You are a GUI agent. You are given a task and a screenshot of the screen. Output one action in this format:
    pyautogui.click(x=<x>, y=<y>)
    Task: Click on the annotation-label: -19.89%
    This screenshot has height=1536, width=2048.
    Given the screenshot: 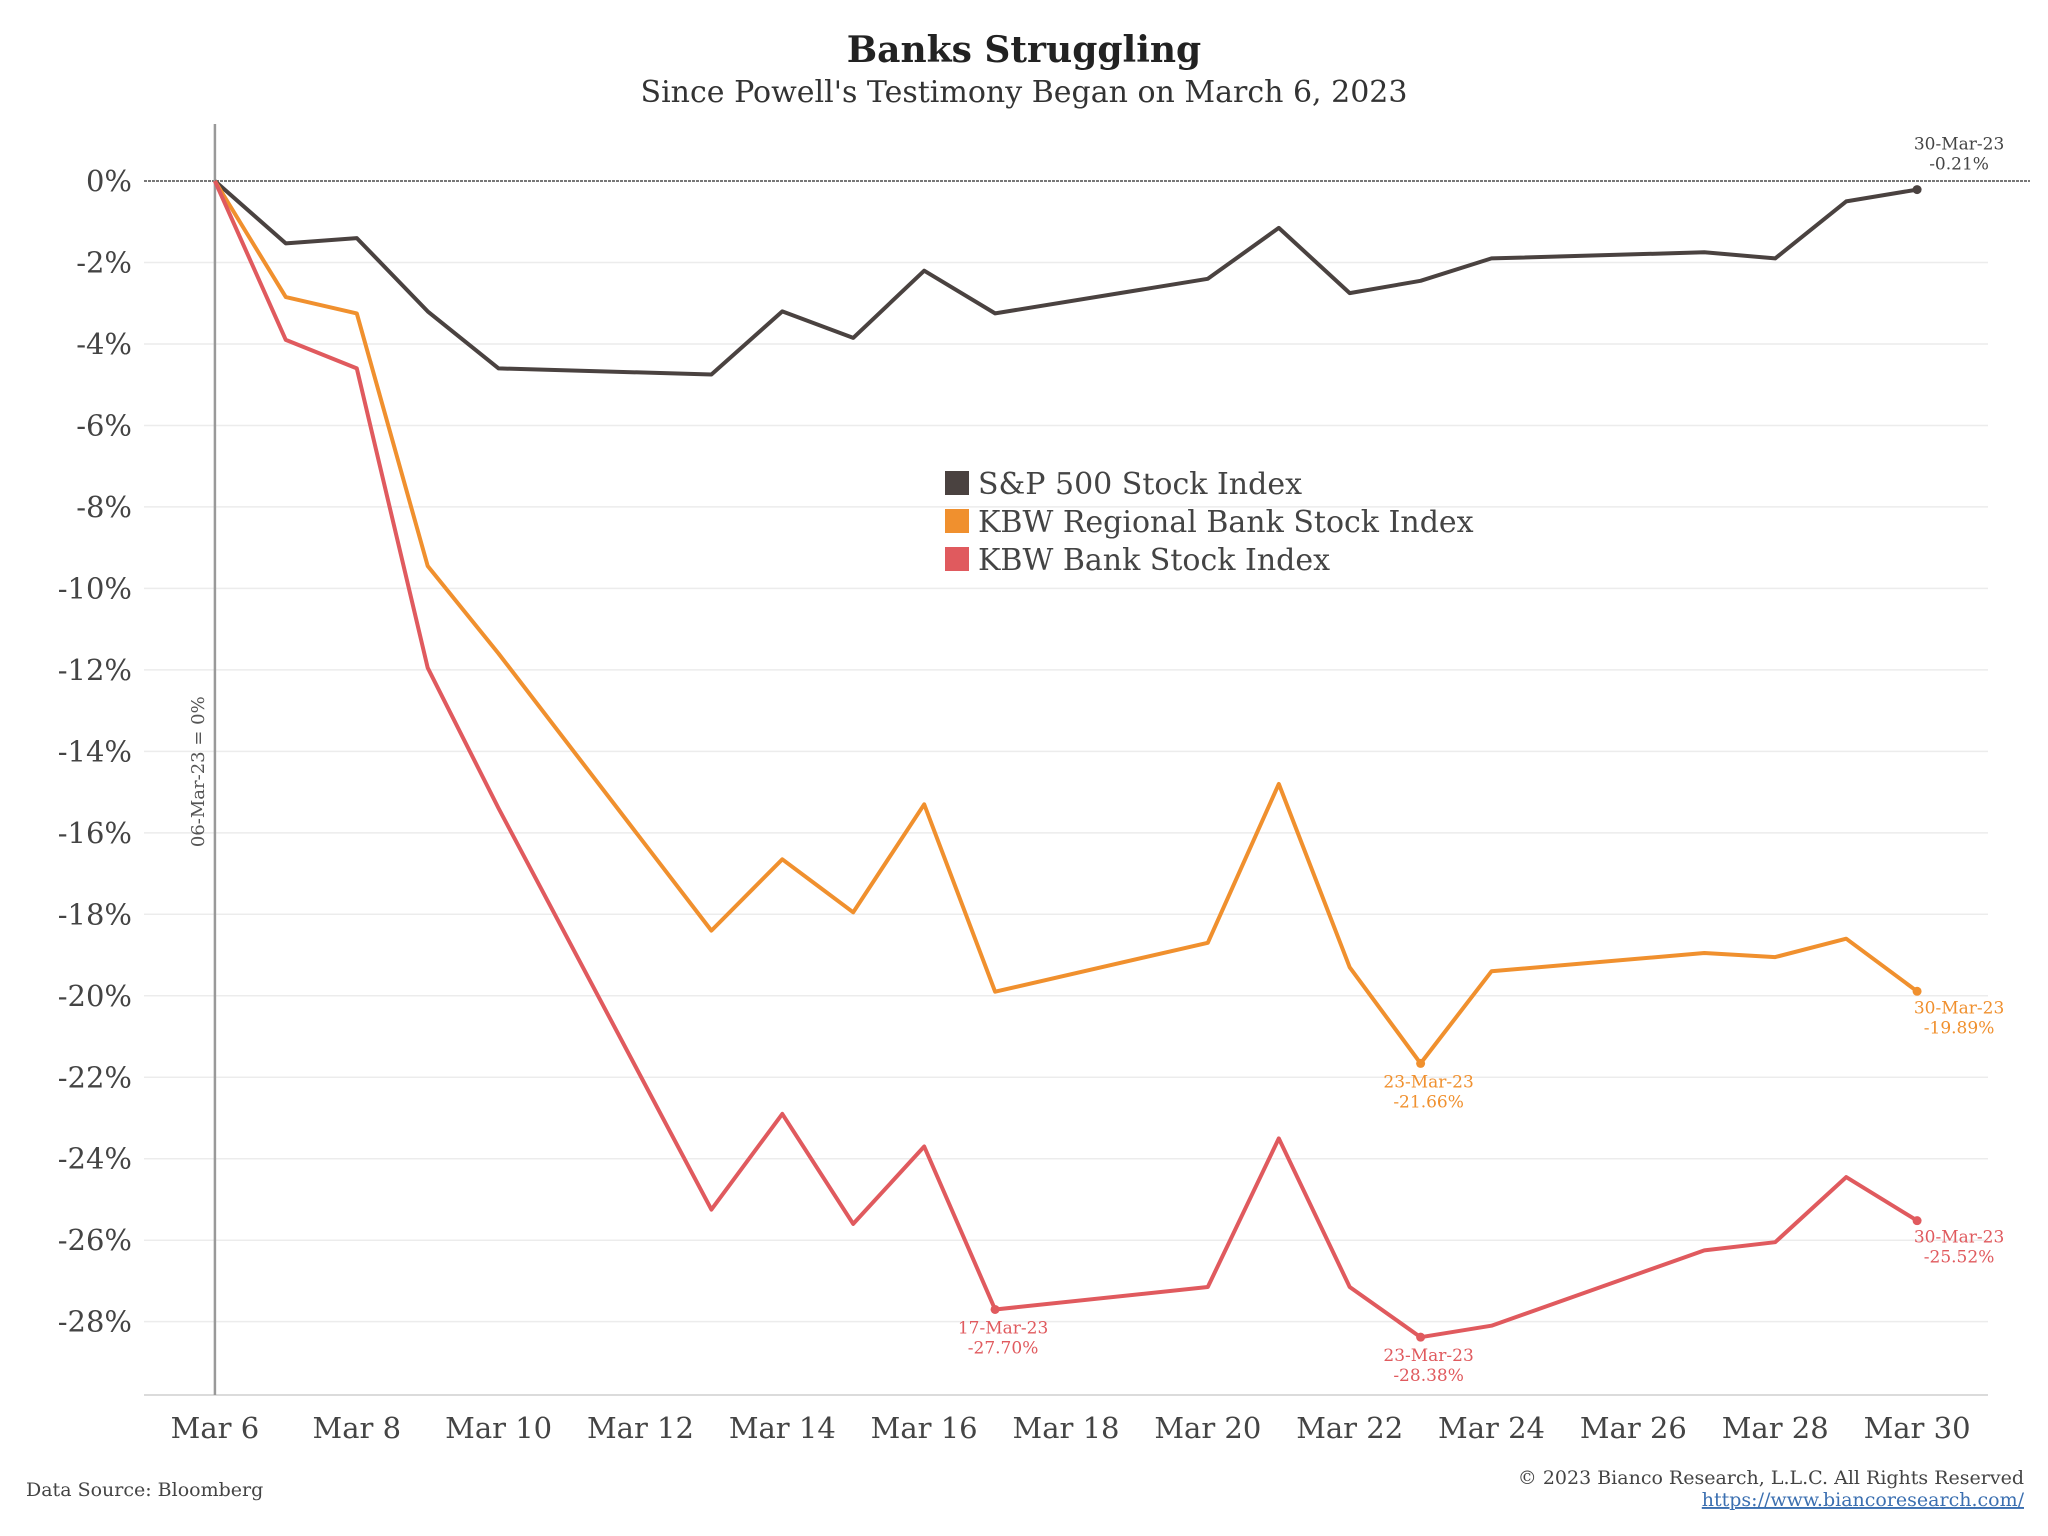 What is the action you would take?
    pyautogui.click(x=1959, y=1028)
    